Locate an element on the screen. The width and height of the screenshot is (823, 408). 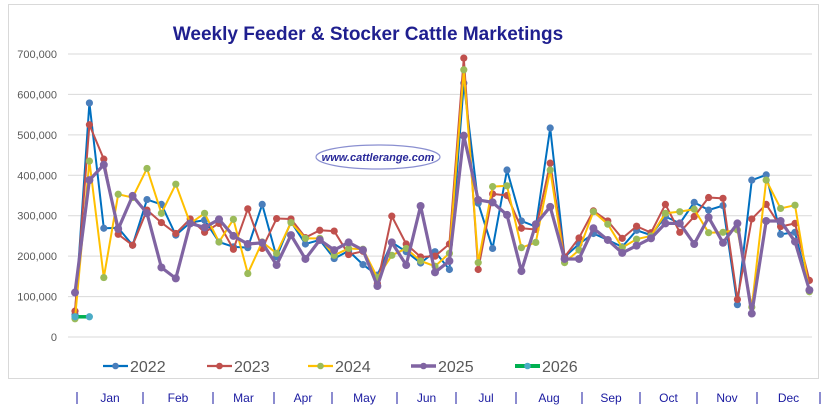
legend-item-2023: 2023 is located at coordinates (238, 367).